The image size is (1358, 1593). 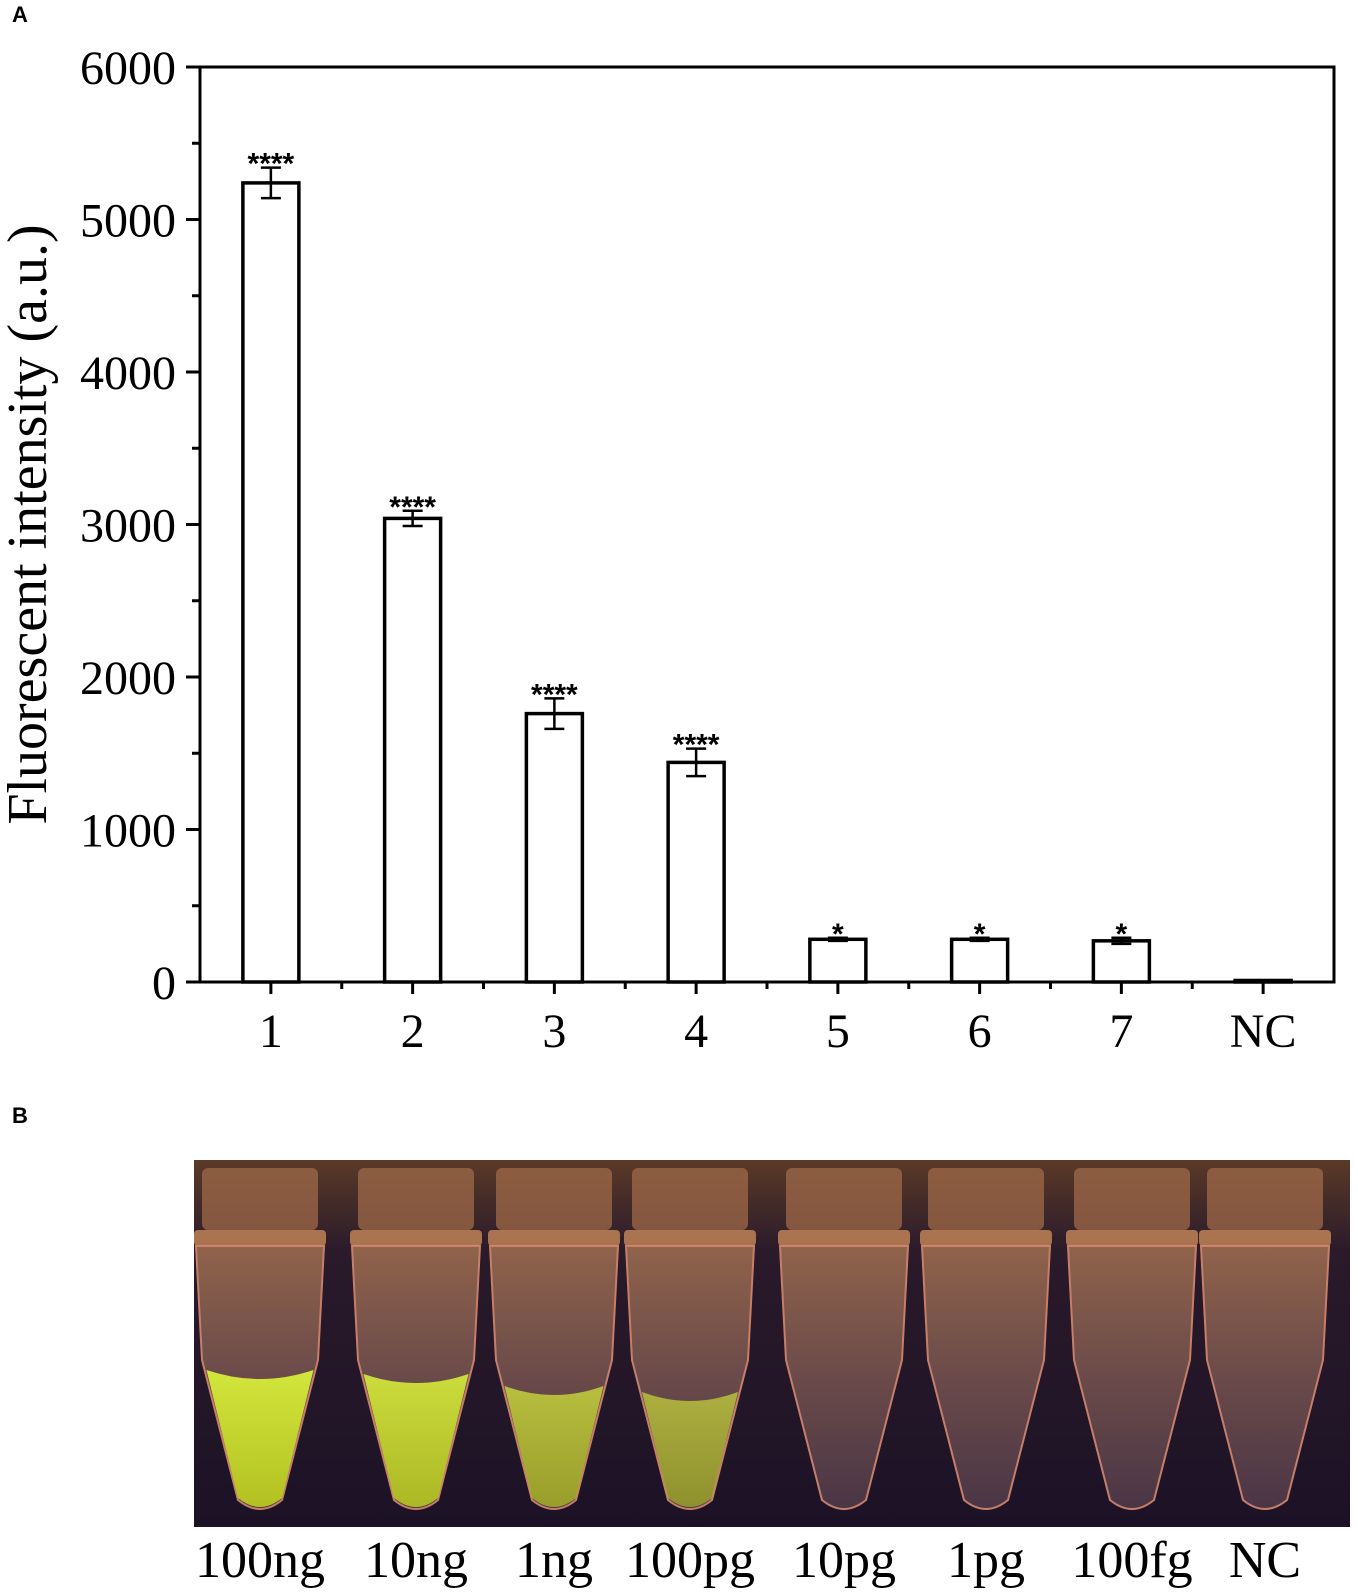 What do you see at coordinates (844, 1560) in the screenshot?
I see `tube-label: 10pg` at bounding box center [844, 1560].